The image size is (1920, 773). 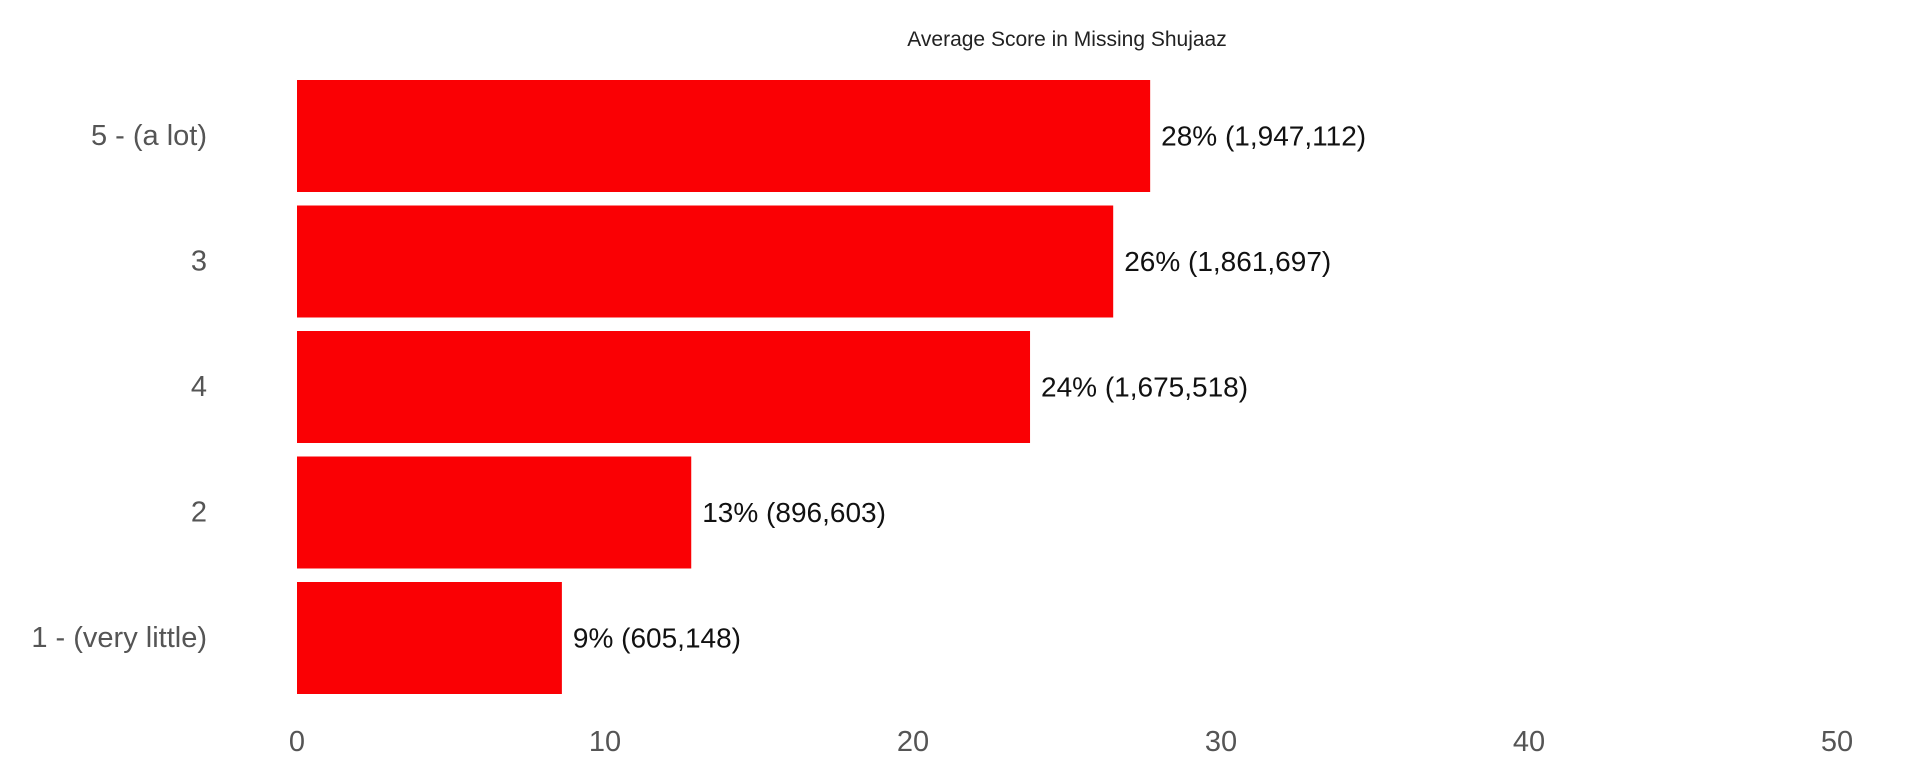 I want to click on category-label: 1 - (very little), so click(x=119, y=638).